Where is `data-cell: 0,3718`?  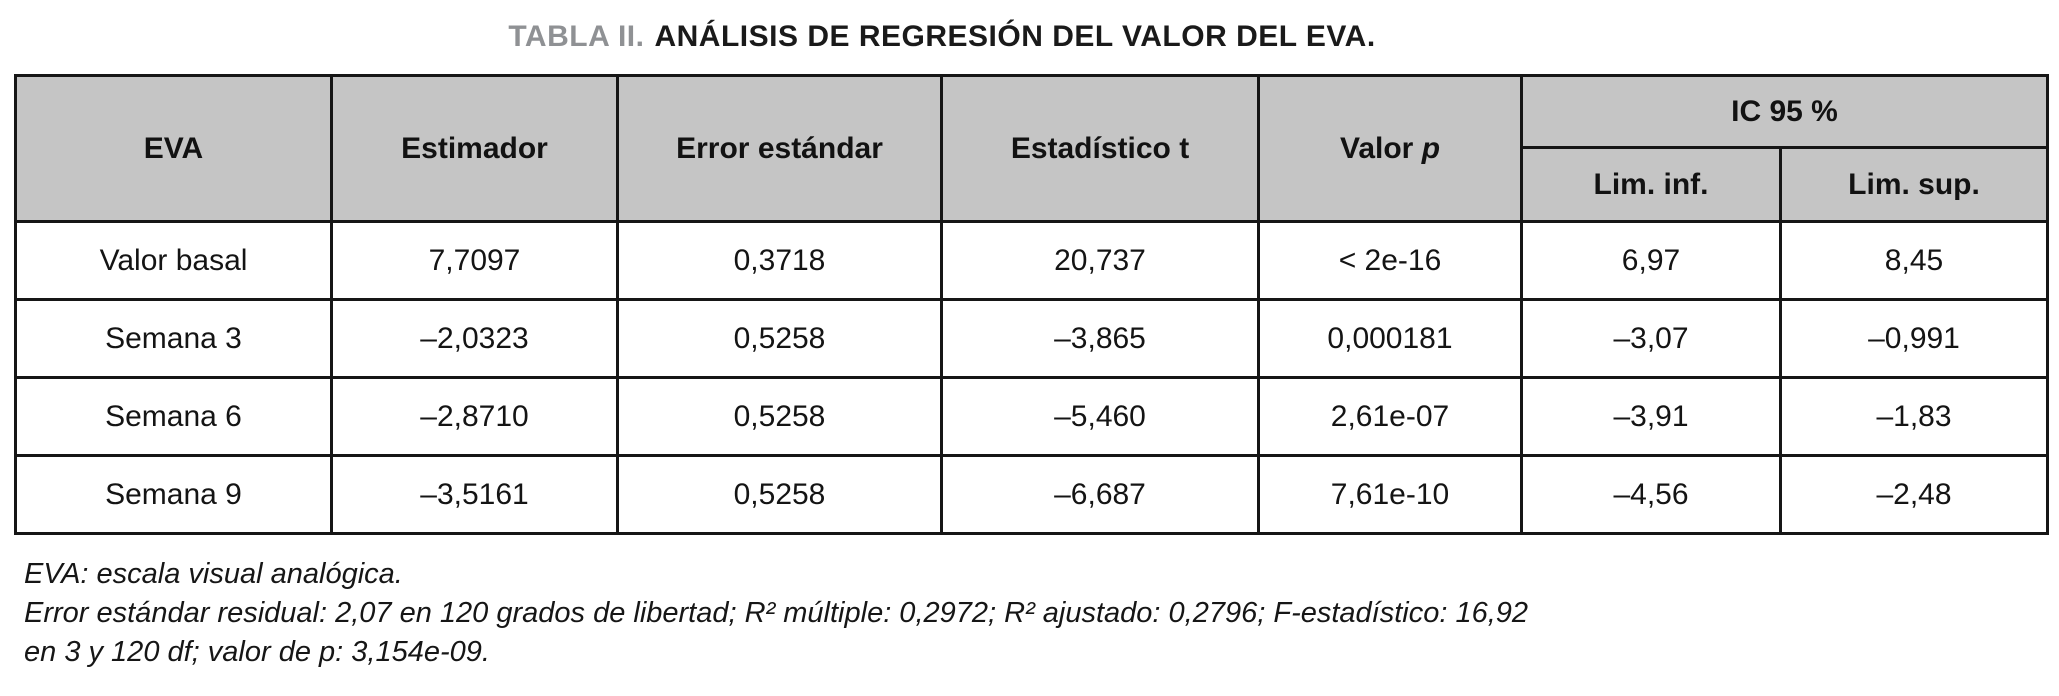 data-cell: 0,3718 is located at coordinates (779, 260).